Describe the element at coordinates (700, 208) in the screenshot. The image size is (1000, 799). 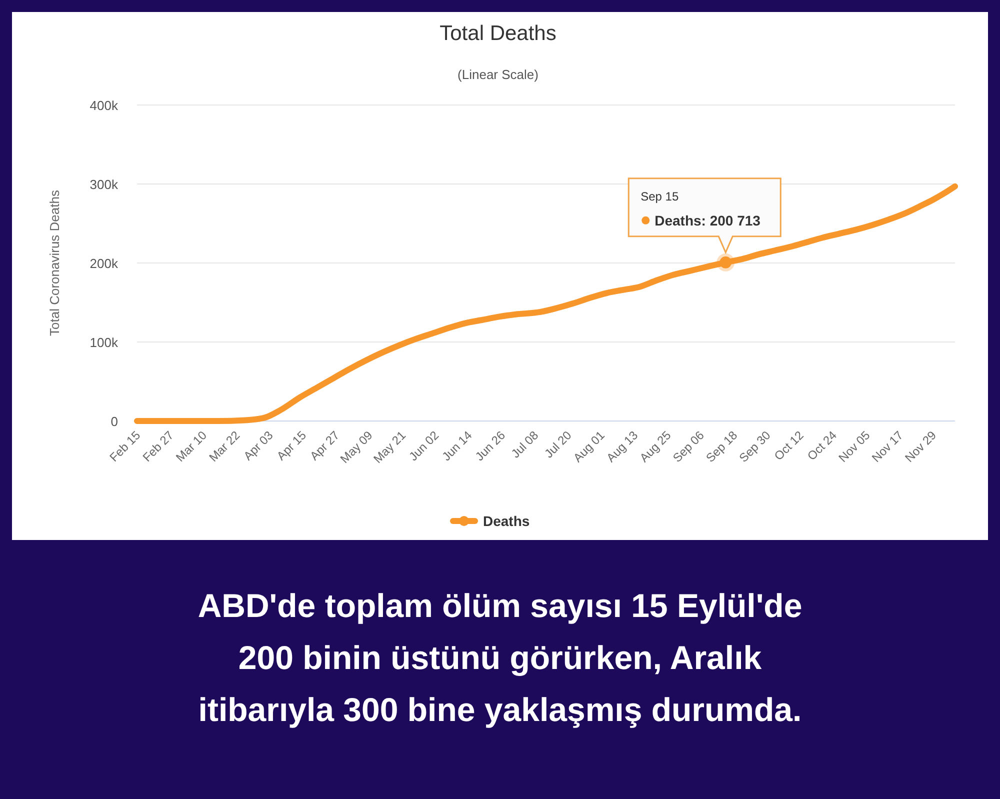
I see `annotation: Sep 15 Deaths: 200 713` at that location.